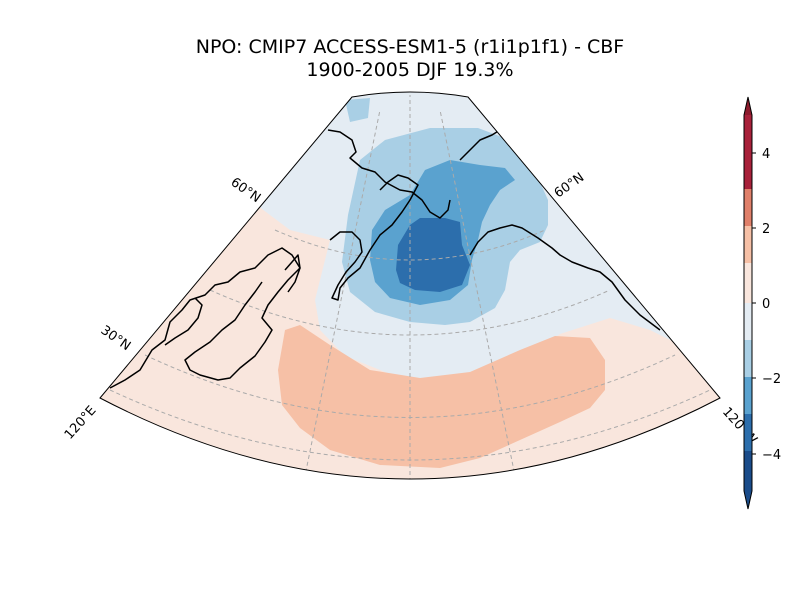  What do you see at coordinates (748, 358) in the screenshot?
I see `colorbar-bin-neg2-neg1` at bounding box center [748, 358].